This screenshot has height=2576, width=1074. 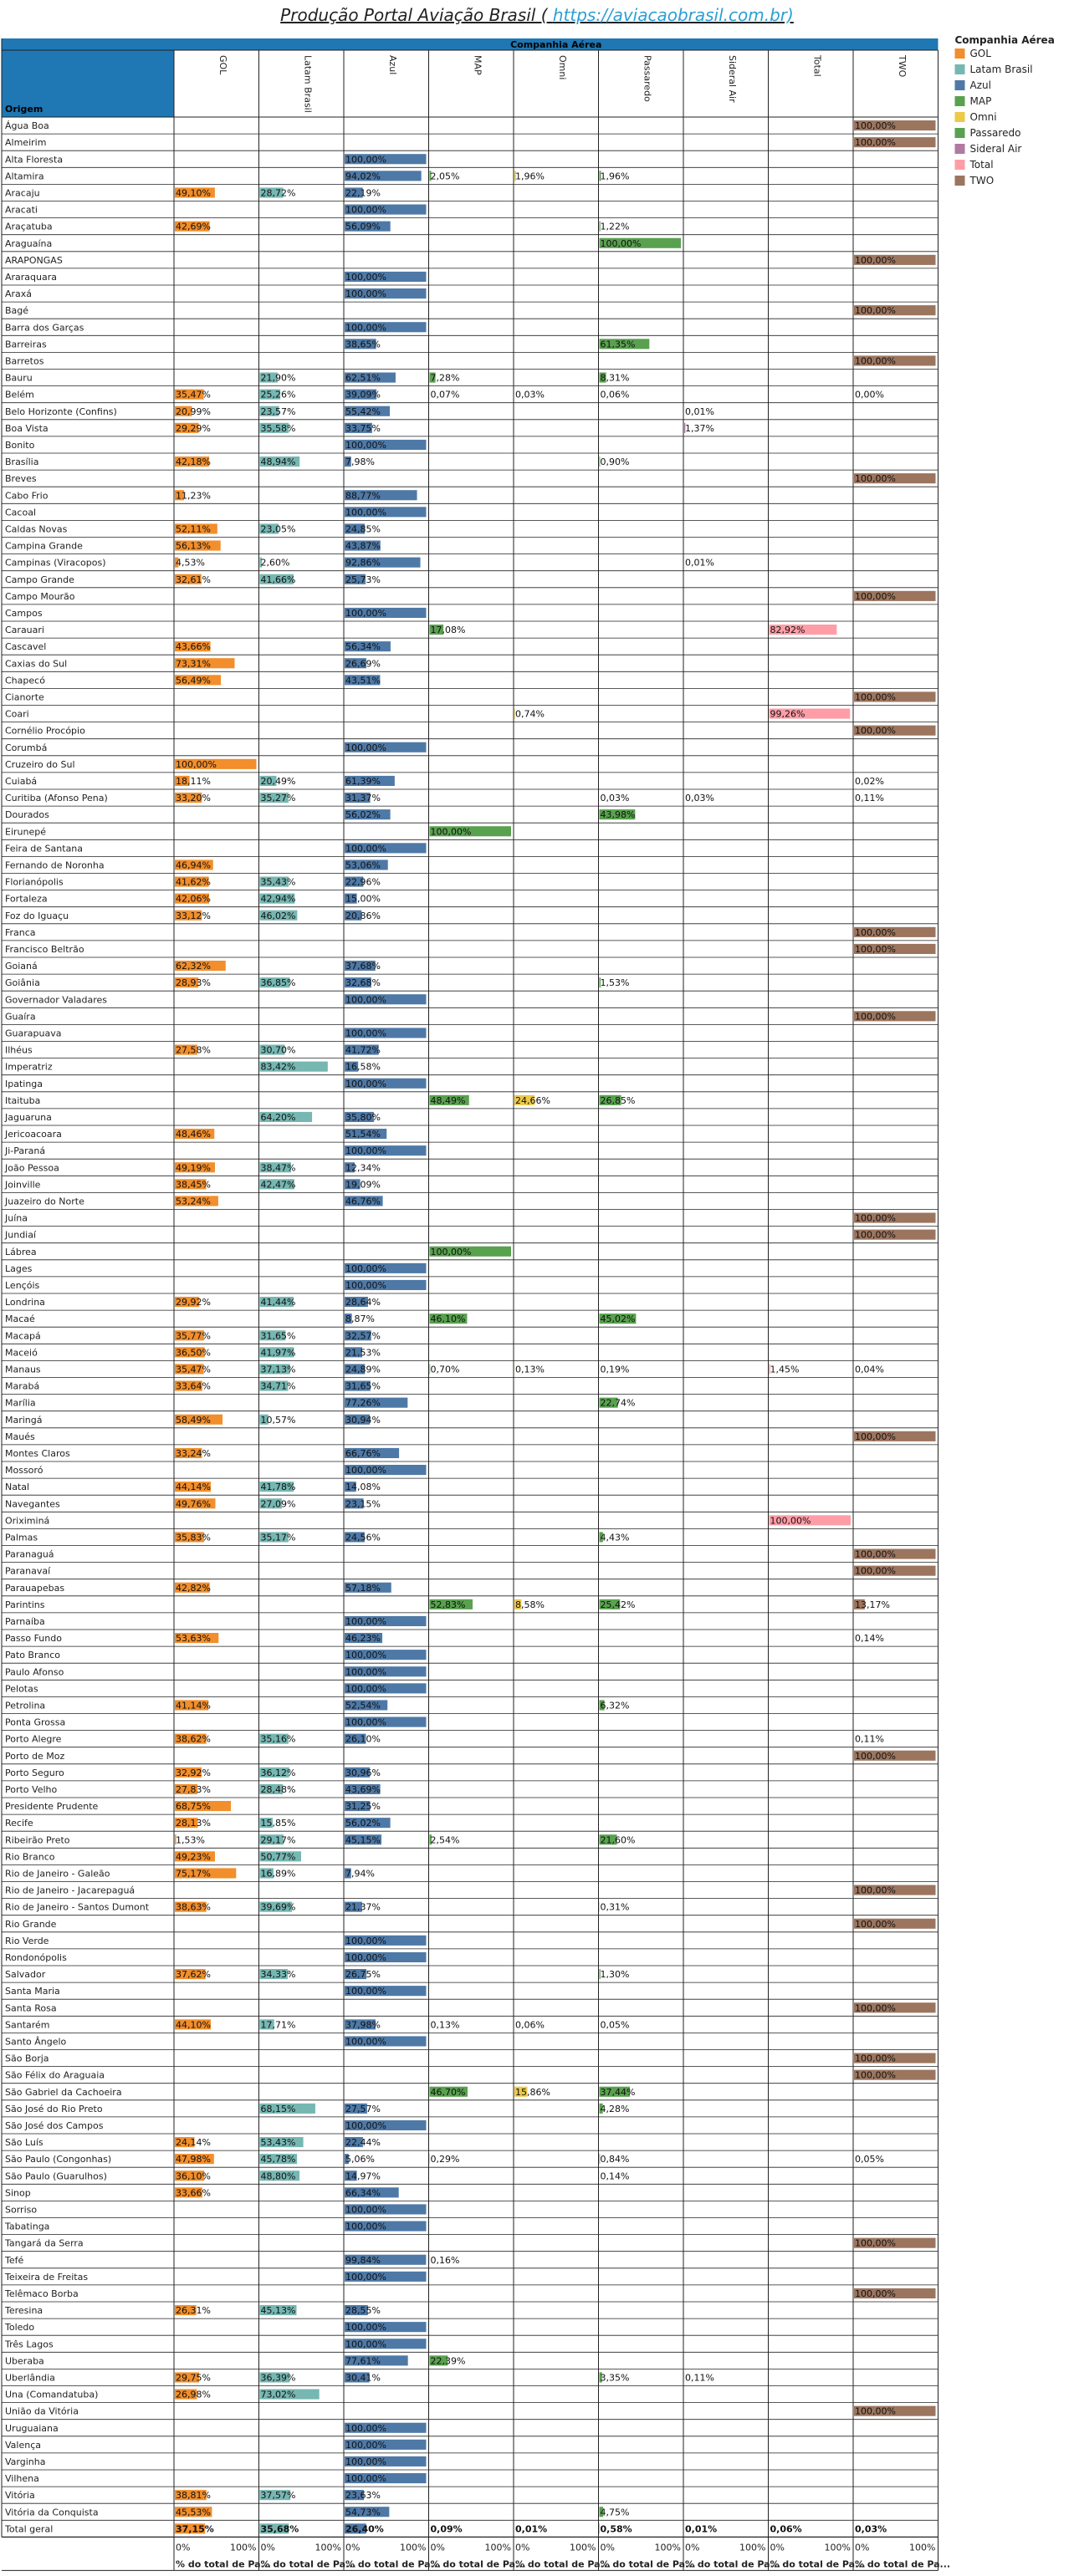 I want to click on row-label: João Pessoa, so click(x=32, y=1168).